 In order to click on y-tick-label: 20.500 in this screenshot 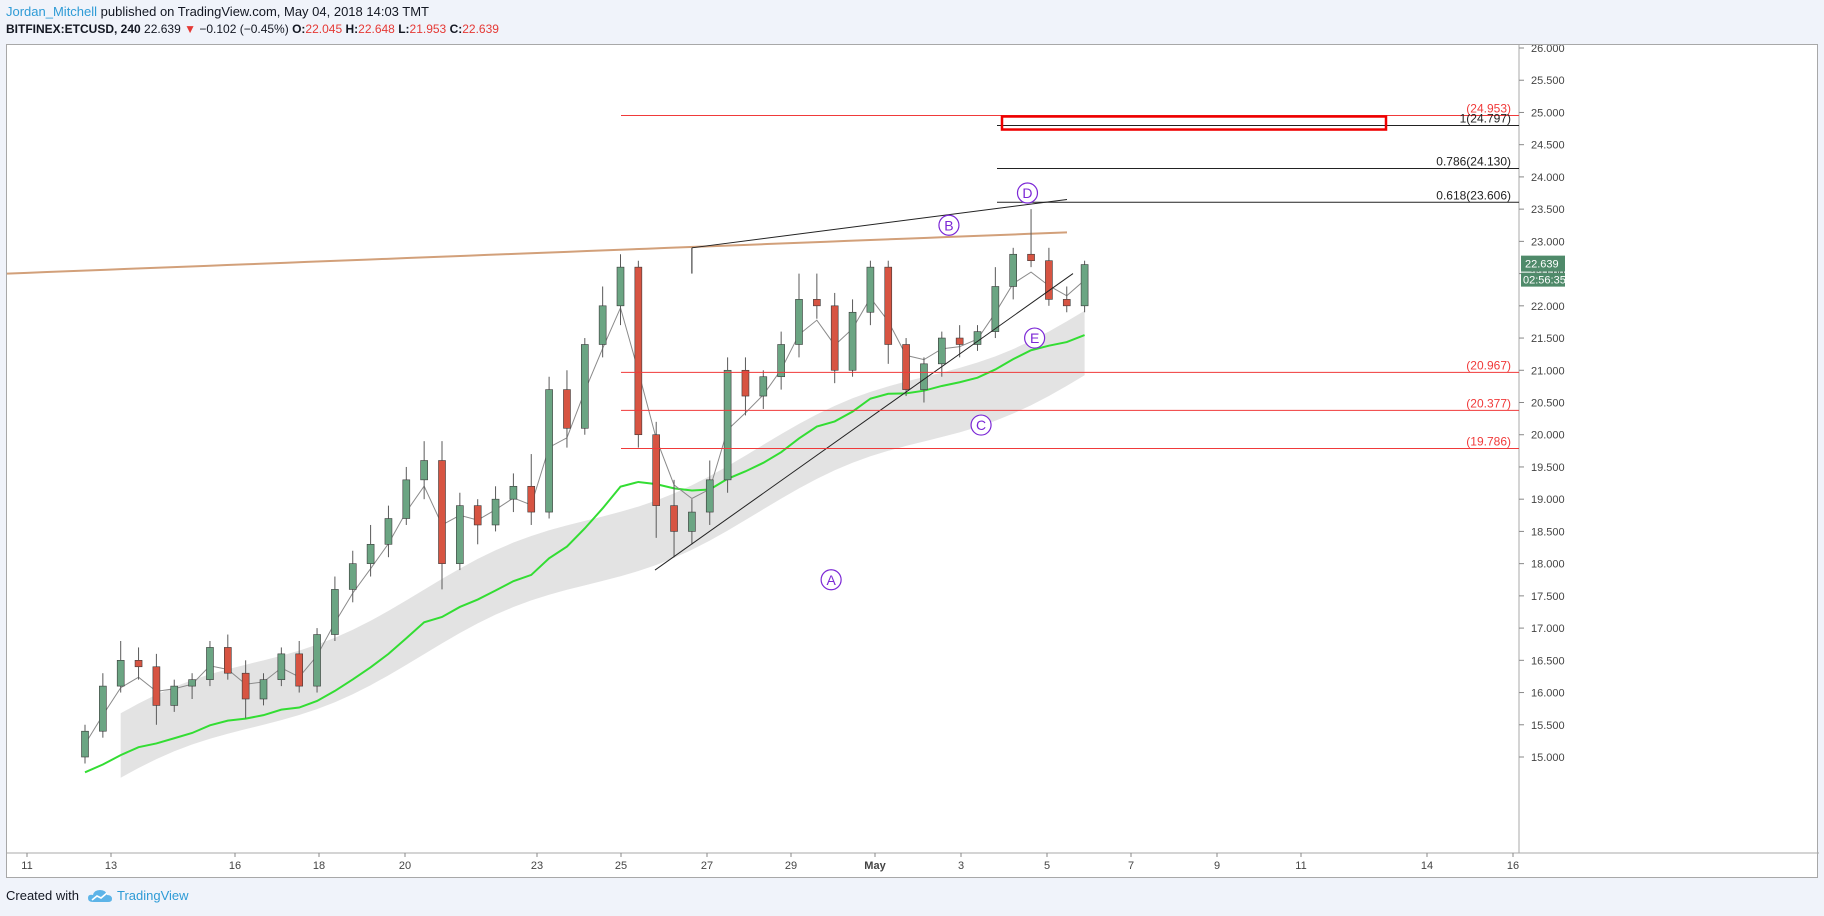, I will do `click(1548, 404)`.